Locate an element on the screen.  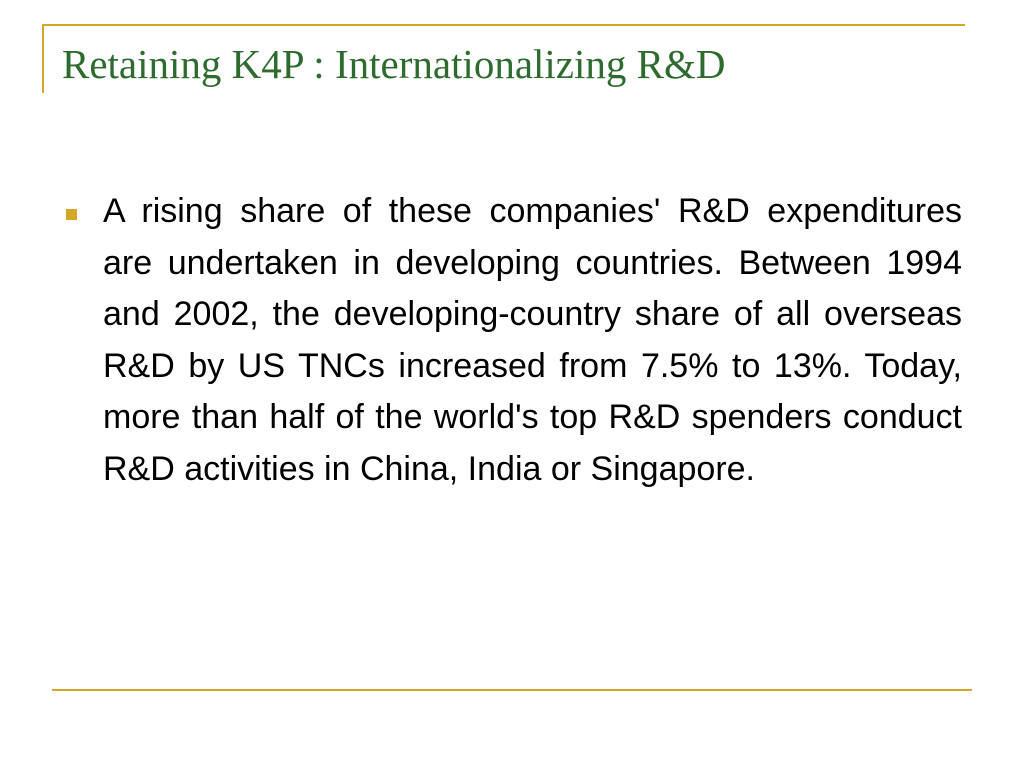
slide-title: Retaining K4P : Internationalizing R&D is located at coordinates (394, 64).